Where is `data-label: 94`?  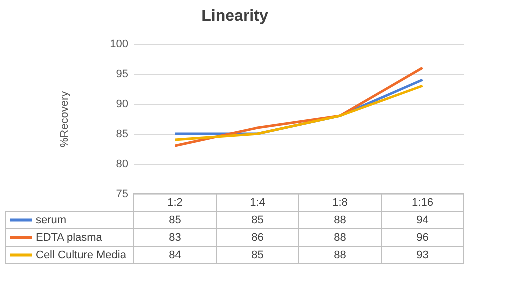 data-label: 94 is located at coordinates (422, 220).